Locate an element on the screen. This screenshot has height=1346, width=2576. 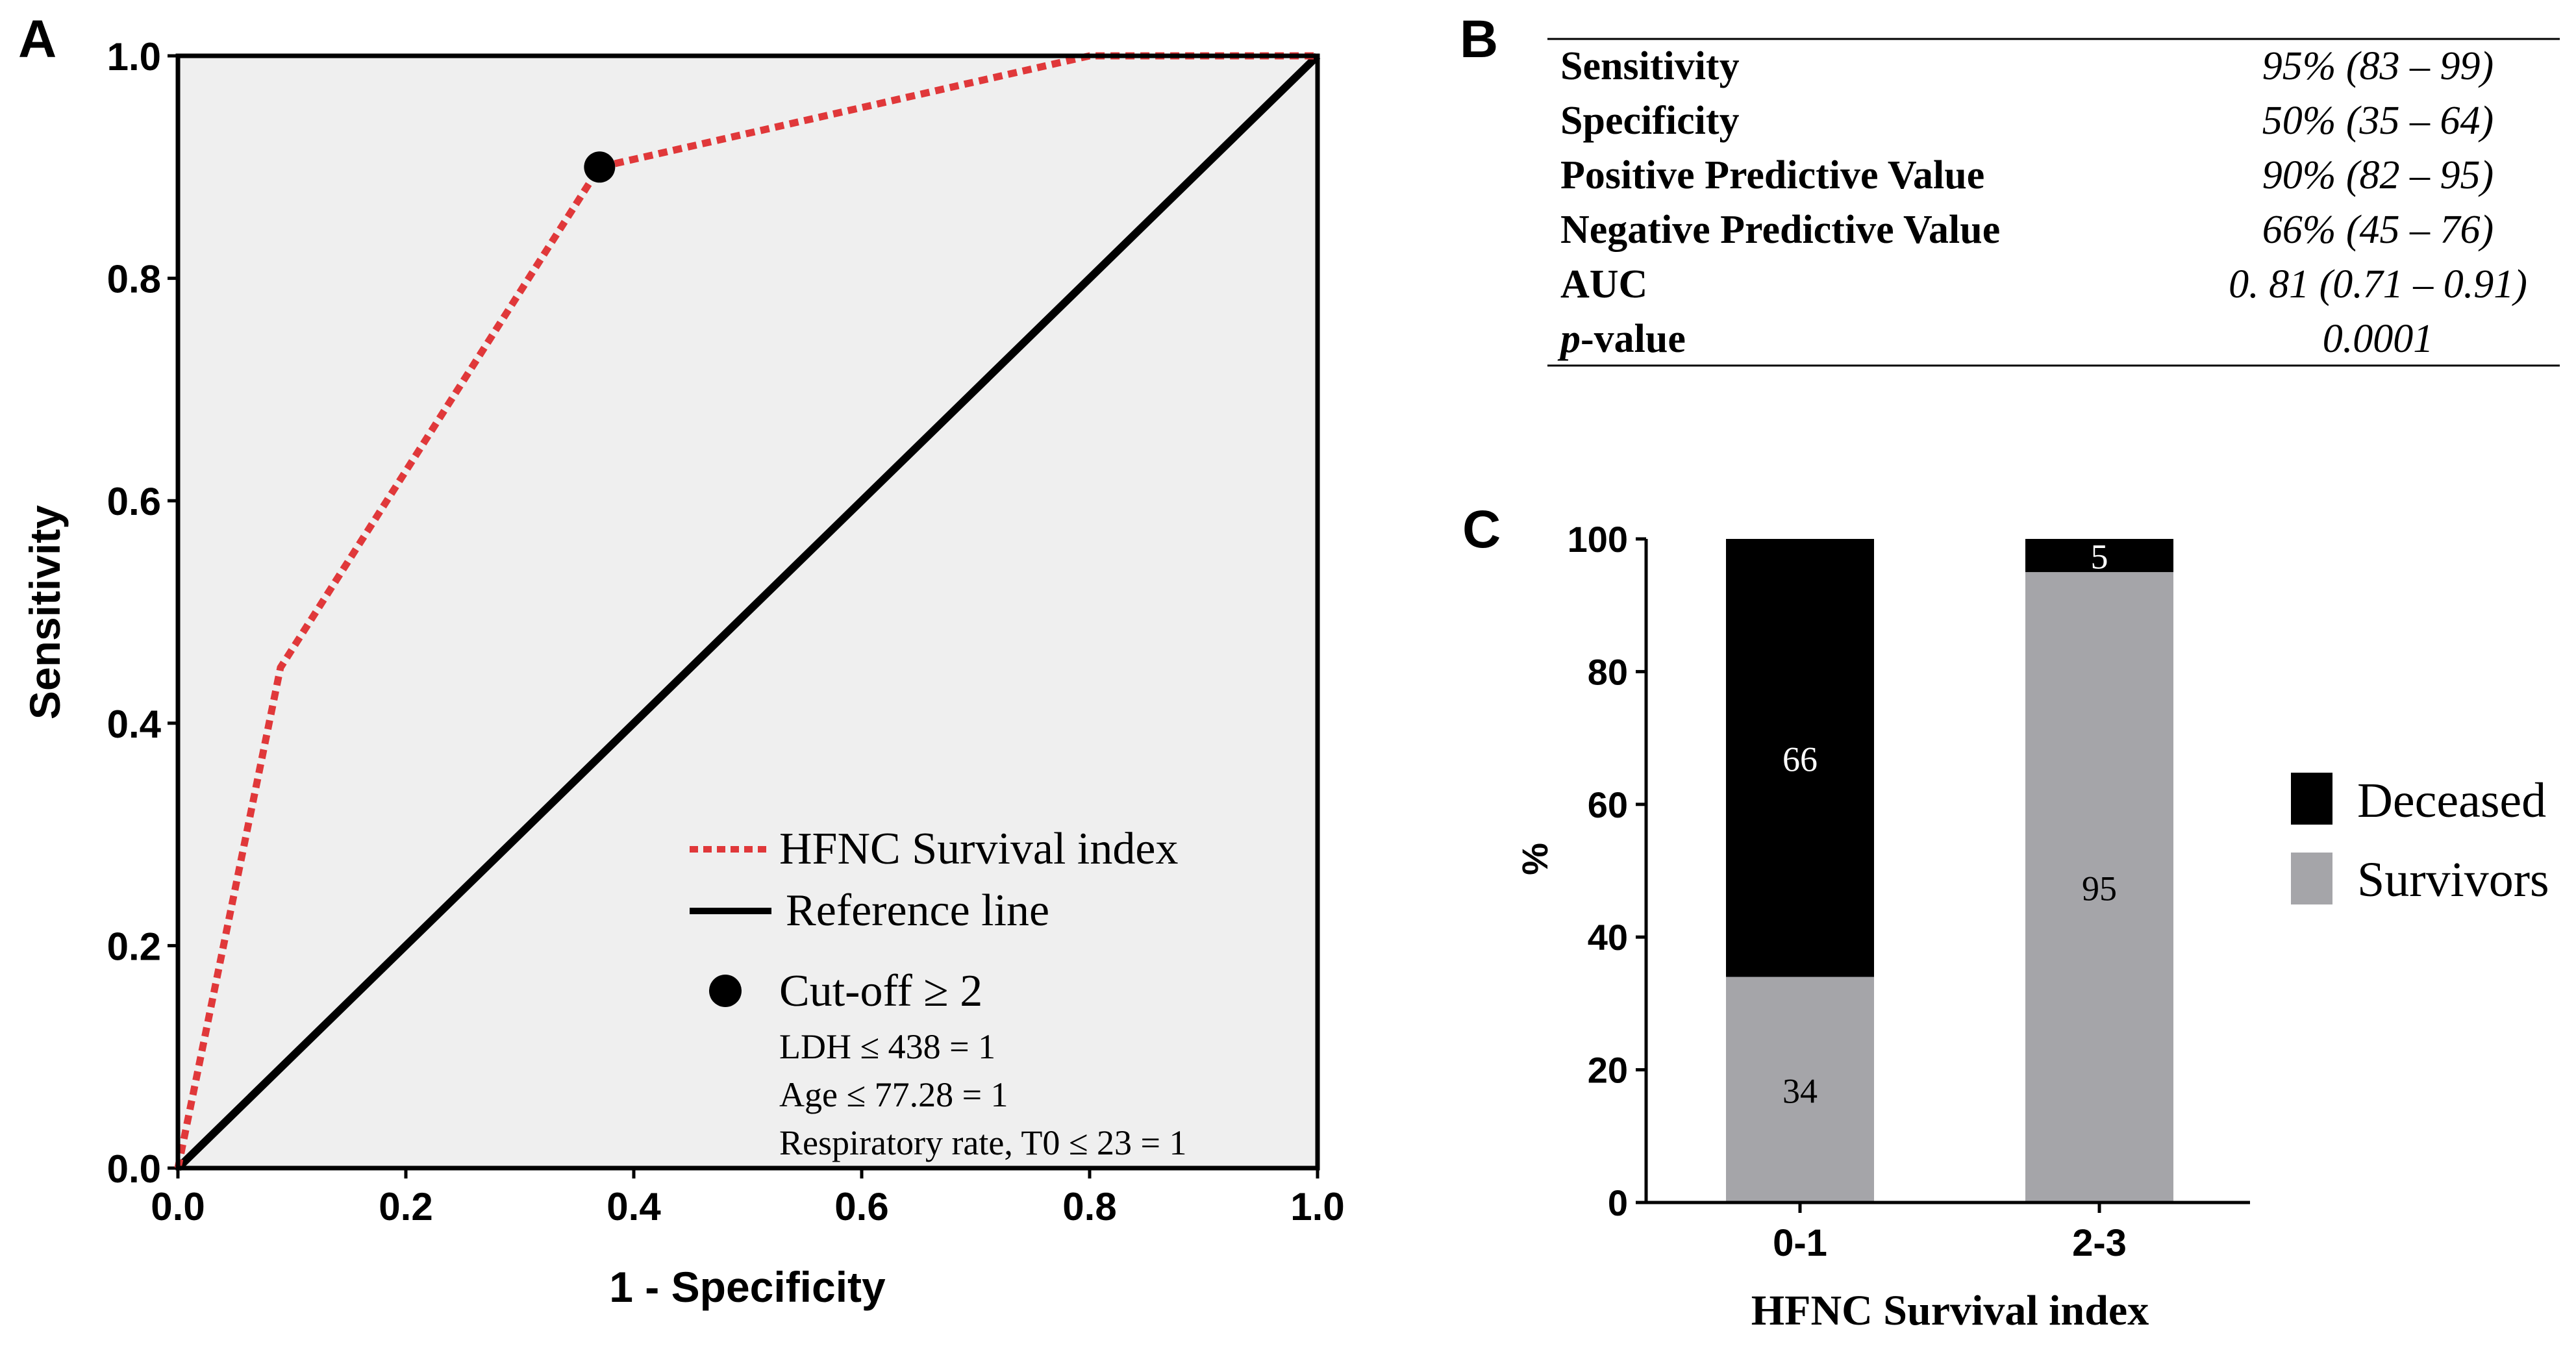
table-row-label: Sensitivity is located at coordinates (1650, 66).